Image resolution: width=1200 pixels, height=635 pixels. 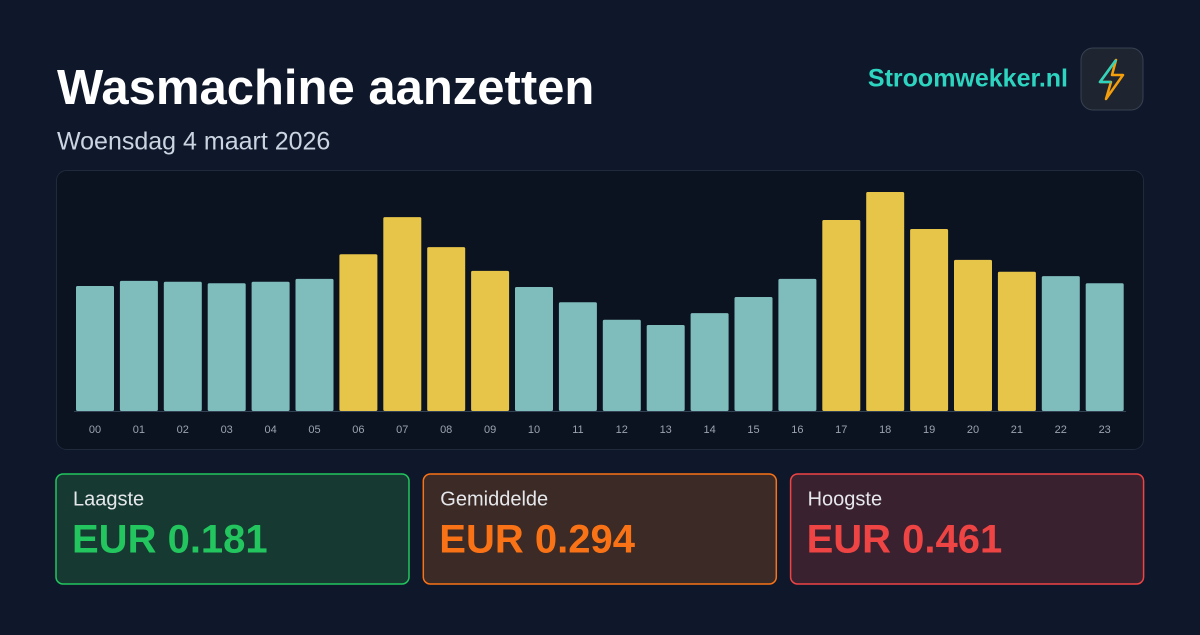 What do you see at coordinates (139, 430) in the screenshot?
I see `x-tick-label: 01` at bounding box center [139, 430].